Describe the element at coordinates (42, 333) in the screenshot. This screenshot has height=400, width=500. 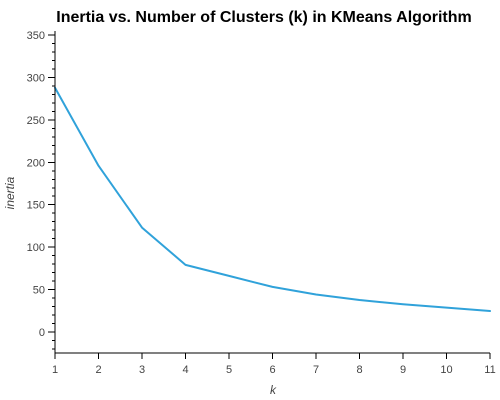
I see `y-tick-label: 0` at that location.